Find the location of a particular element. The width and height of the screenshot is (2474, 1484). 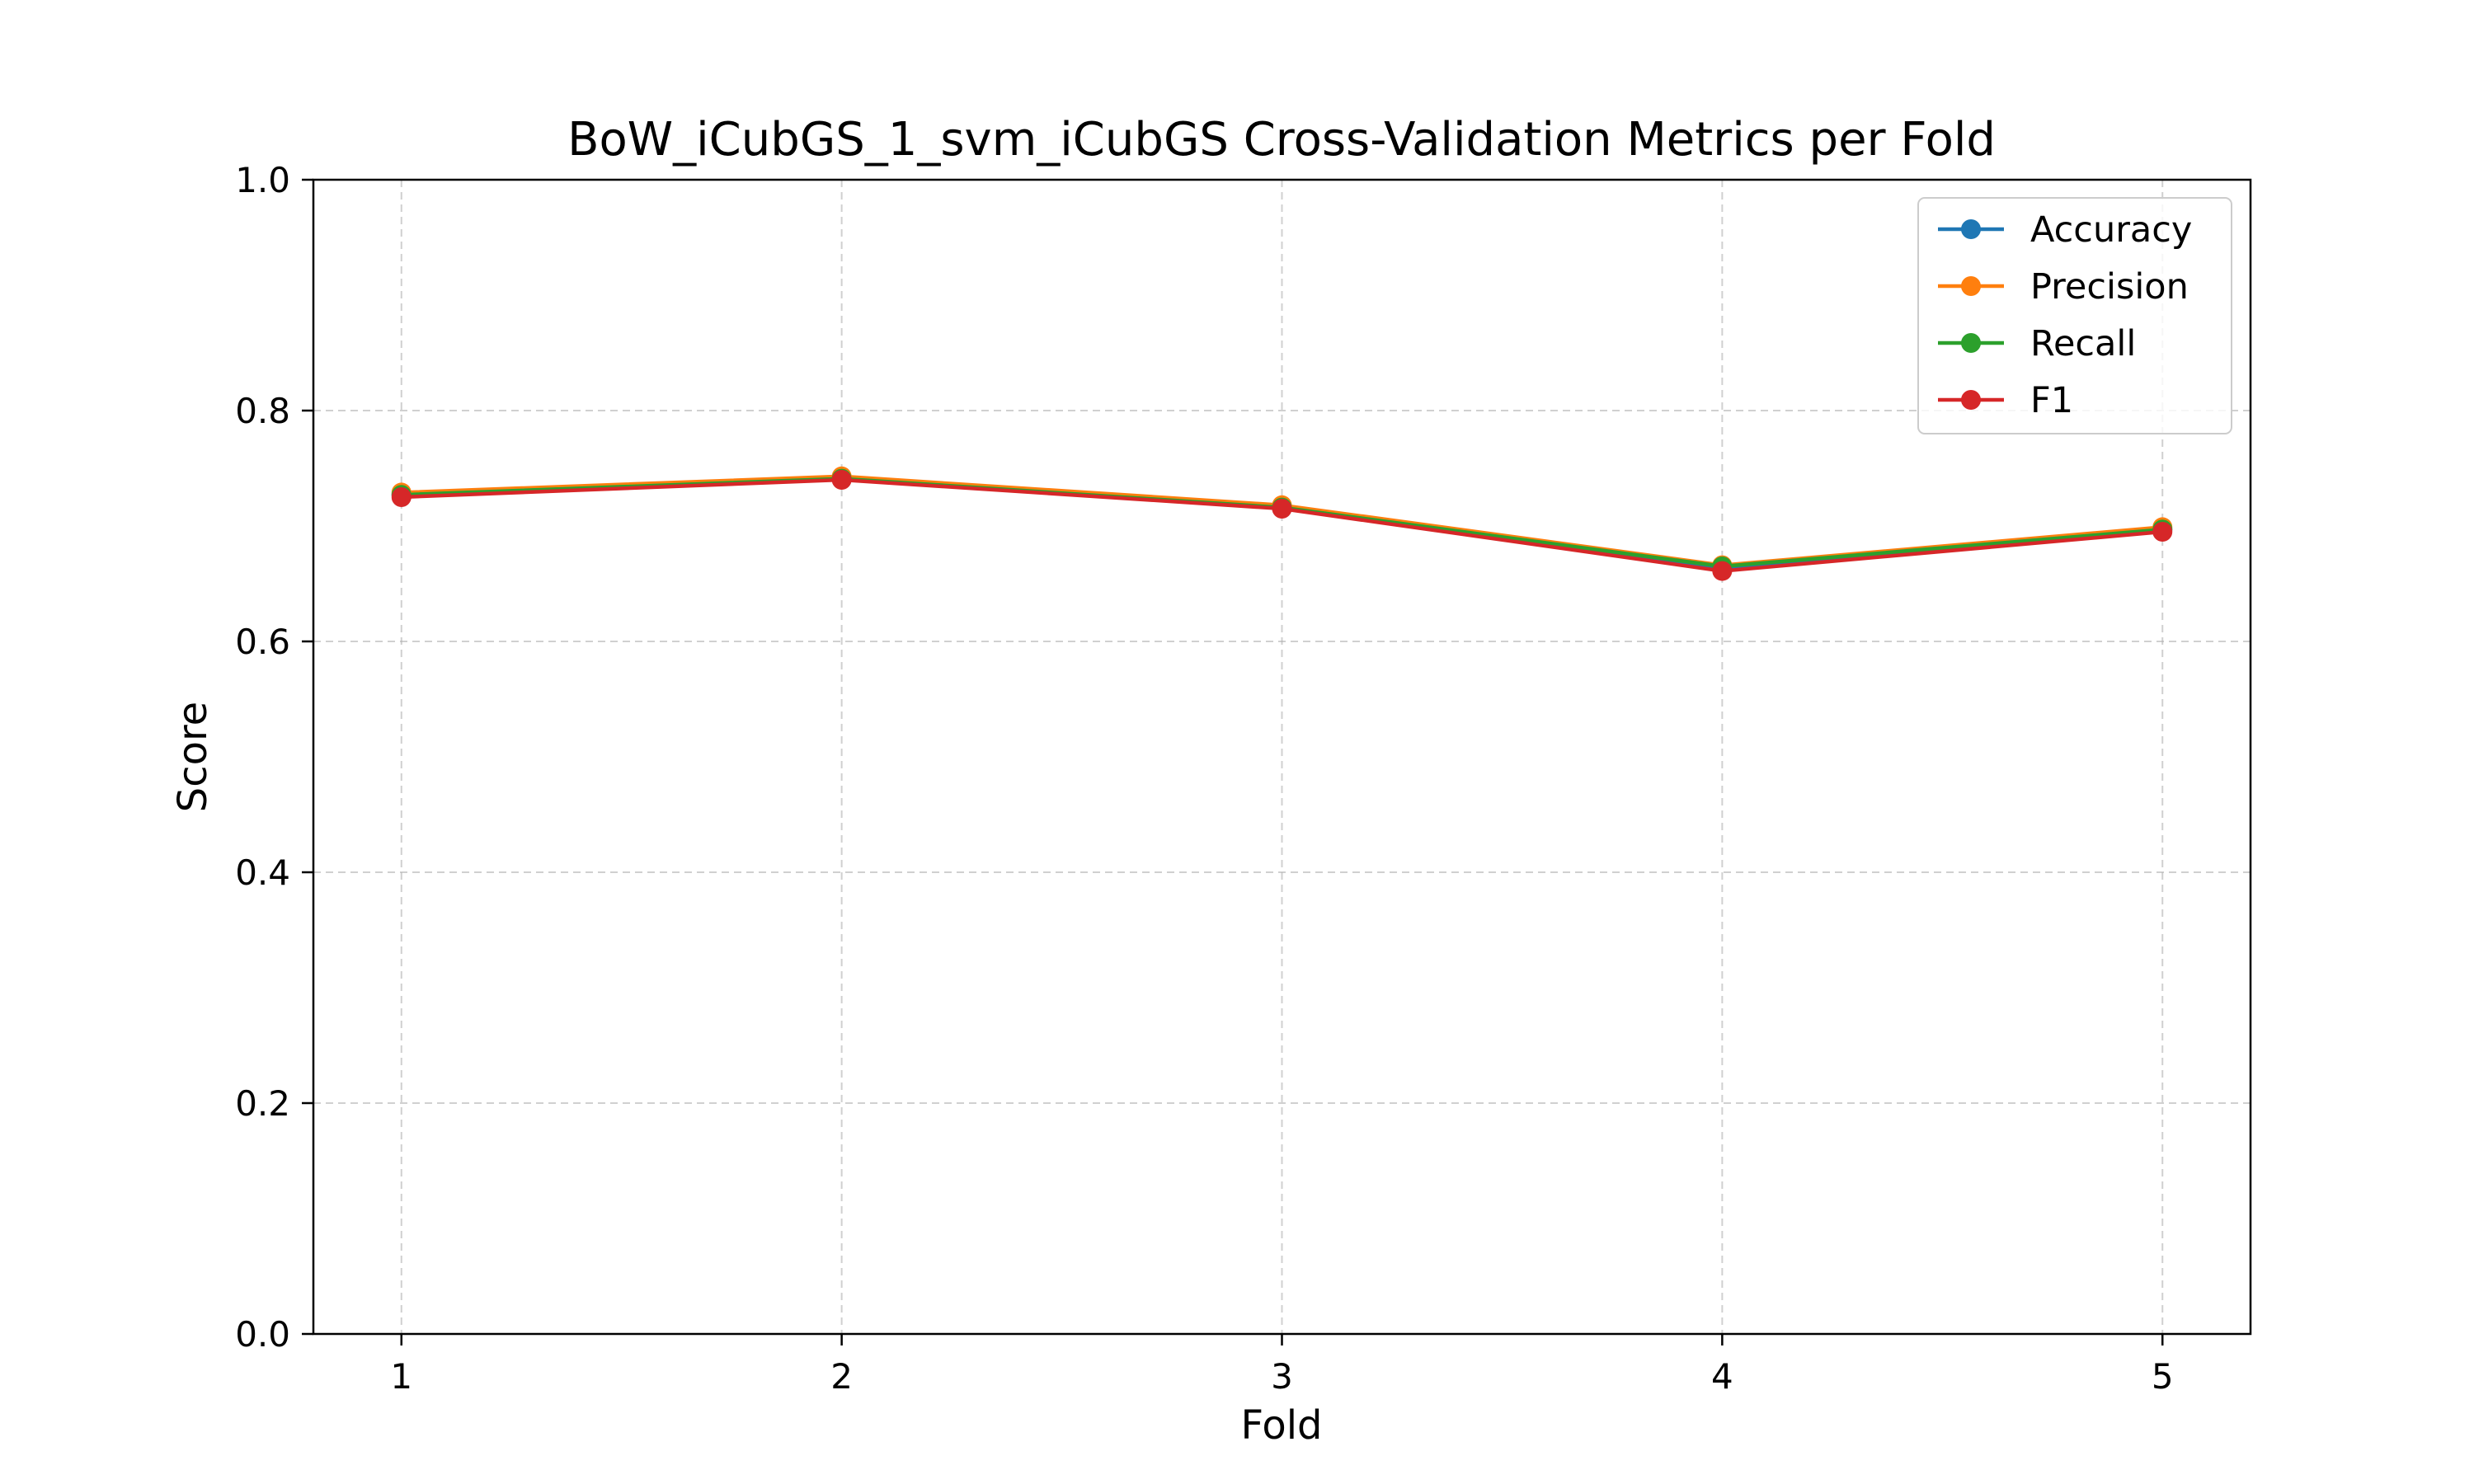

x-tick-label: 3 is located at coordinates (1282, 1376).